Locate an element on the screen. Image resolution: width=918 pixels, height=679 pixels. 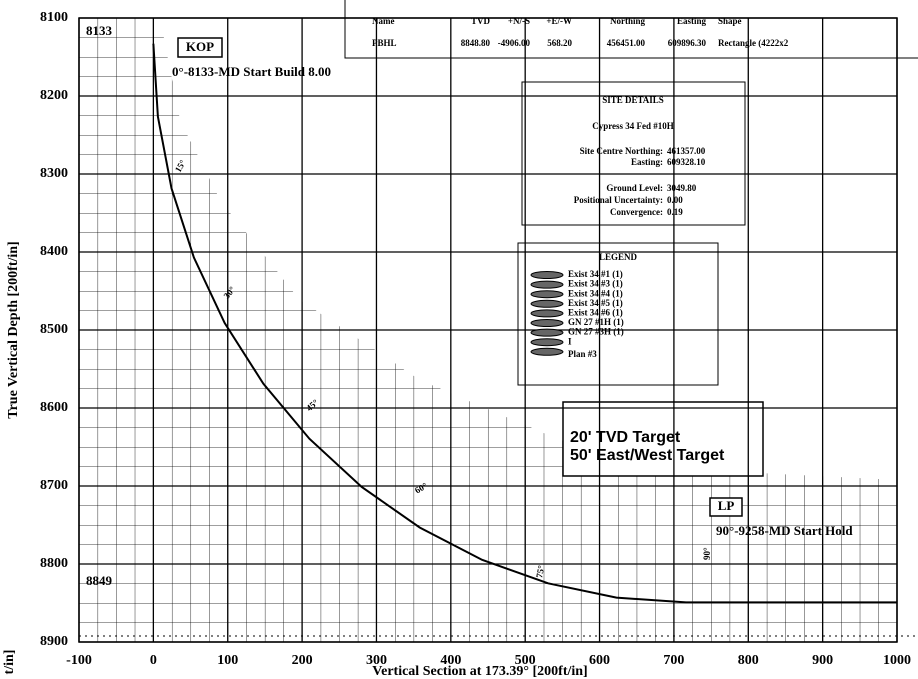
x-axis-label: Vertical Section at 173.39° [200ft/in] is located at coordinates (479, 671).